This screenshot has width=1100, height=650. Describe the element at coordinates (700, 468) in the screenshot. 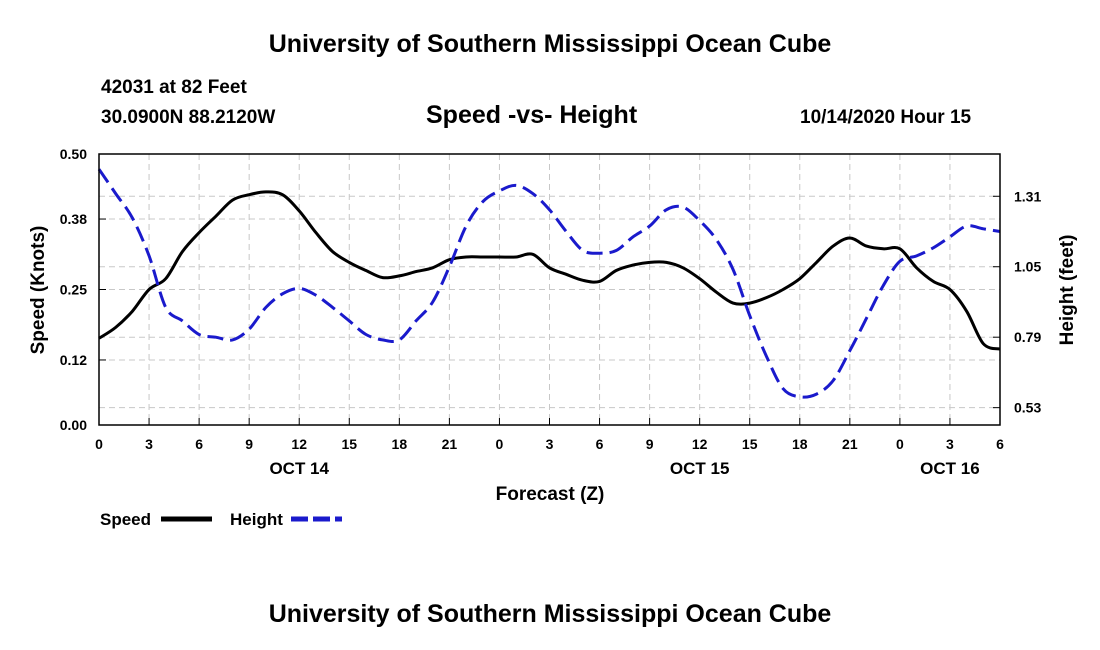

I see `date-label: OCT 15` at that location.